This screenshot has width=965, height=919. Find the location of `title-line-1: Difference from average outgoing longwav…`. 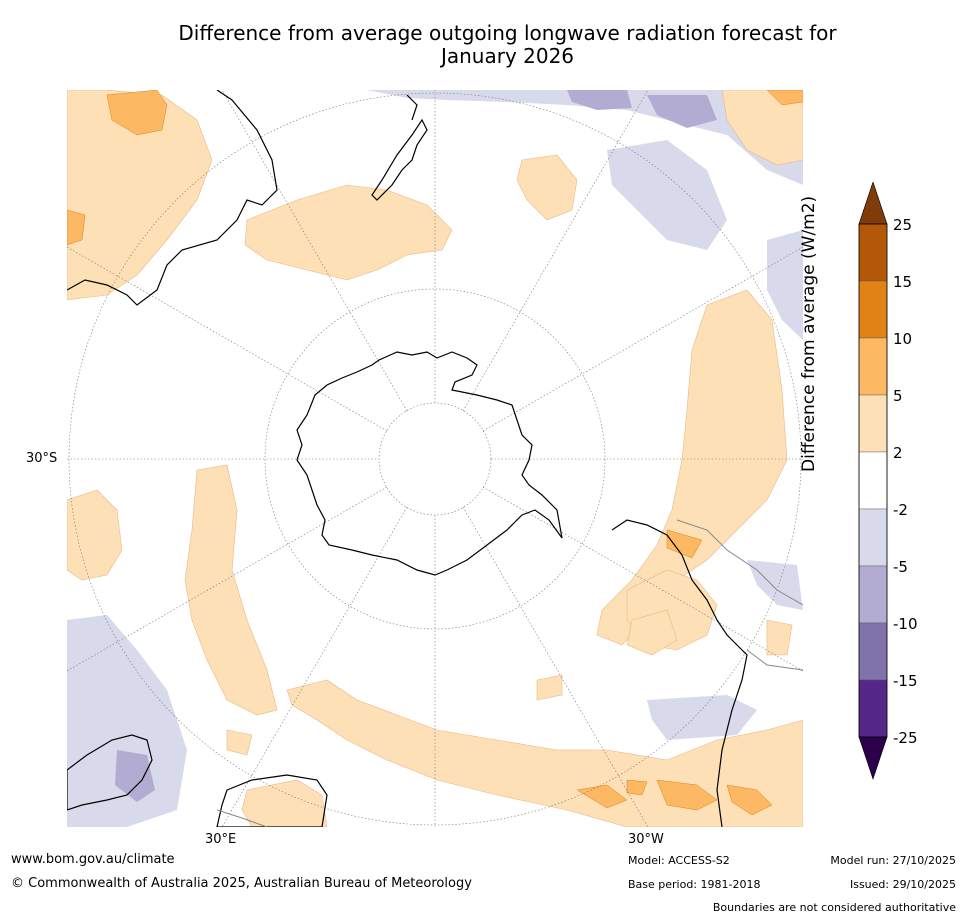

title-line-1: Difference from average outgoing longwav… is located at coordinates (507, 33).